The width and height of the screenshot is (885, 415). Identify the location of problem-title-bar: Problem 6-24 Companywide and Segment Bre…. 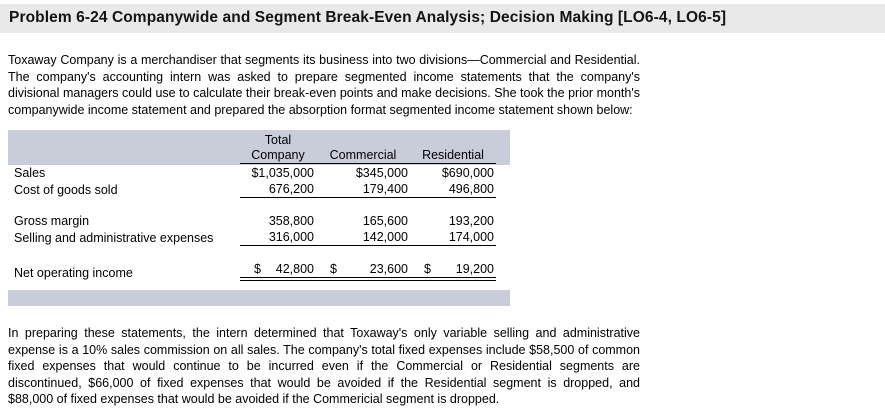
(442, 18).